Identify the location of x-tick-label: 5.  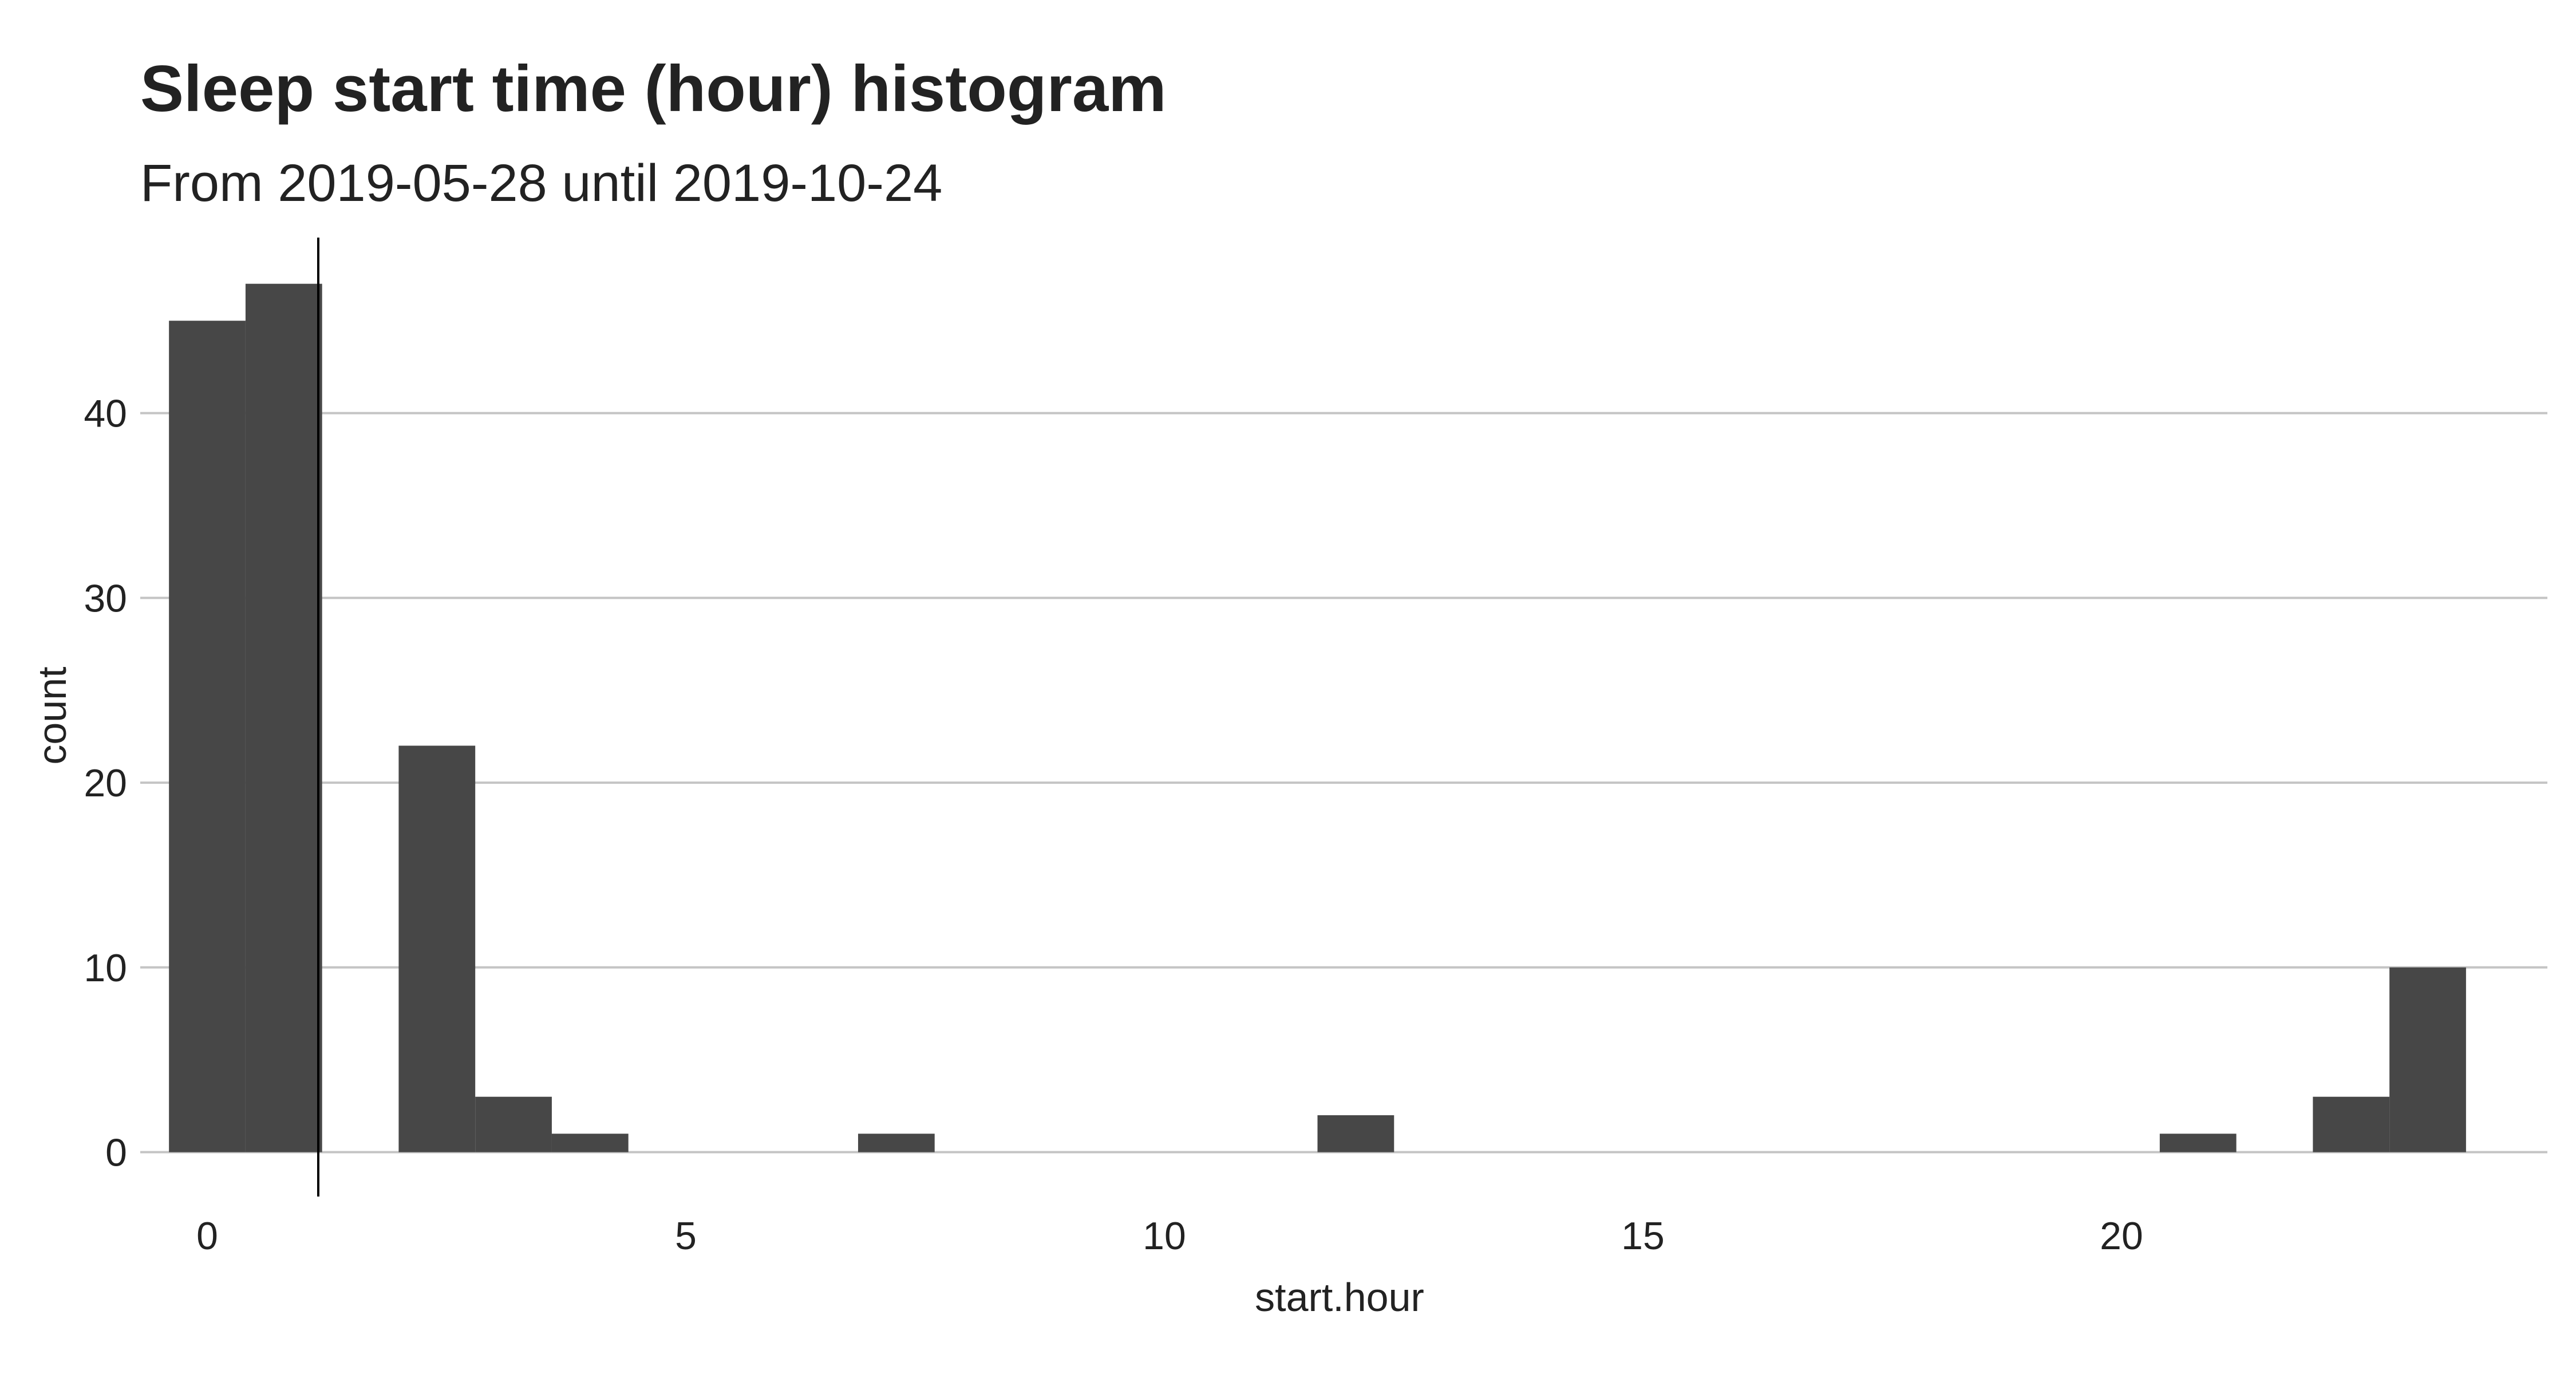
(686, 1236).